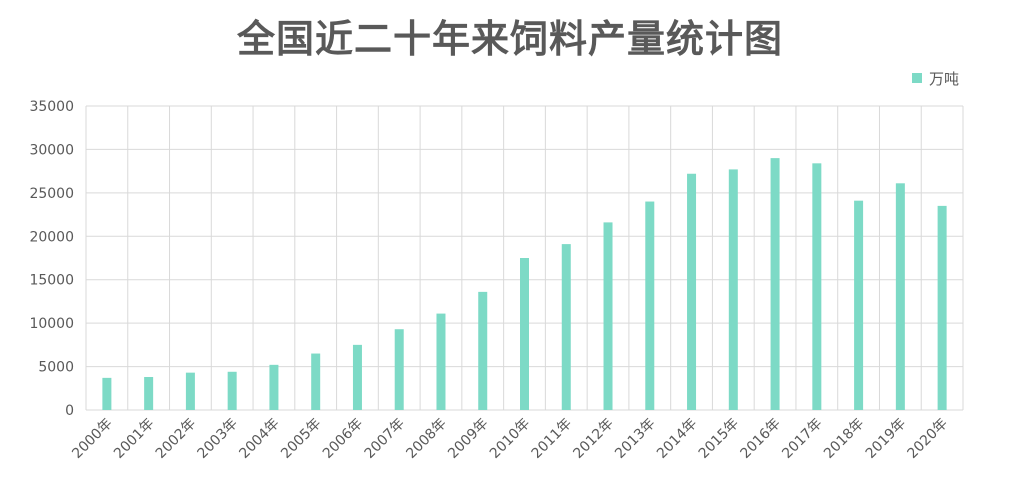 This screenshot has height=489, width=1020. Describe the element at coordinates (259, 439) in the screenshot. I see `x-tick-label: 2004年` at that location.